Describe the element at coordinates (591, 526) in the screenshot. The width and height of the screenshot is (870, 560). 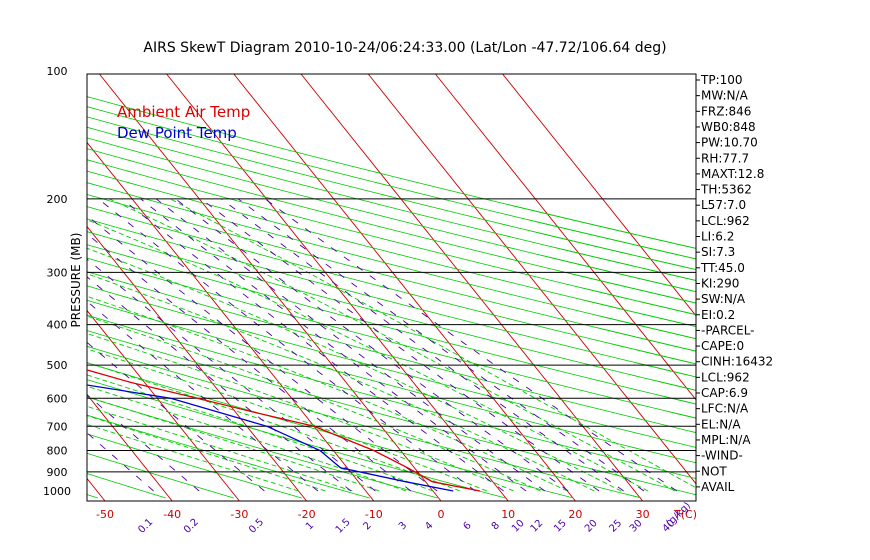
I see `mixing-ratio-label: 20` at that location.